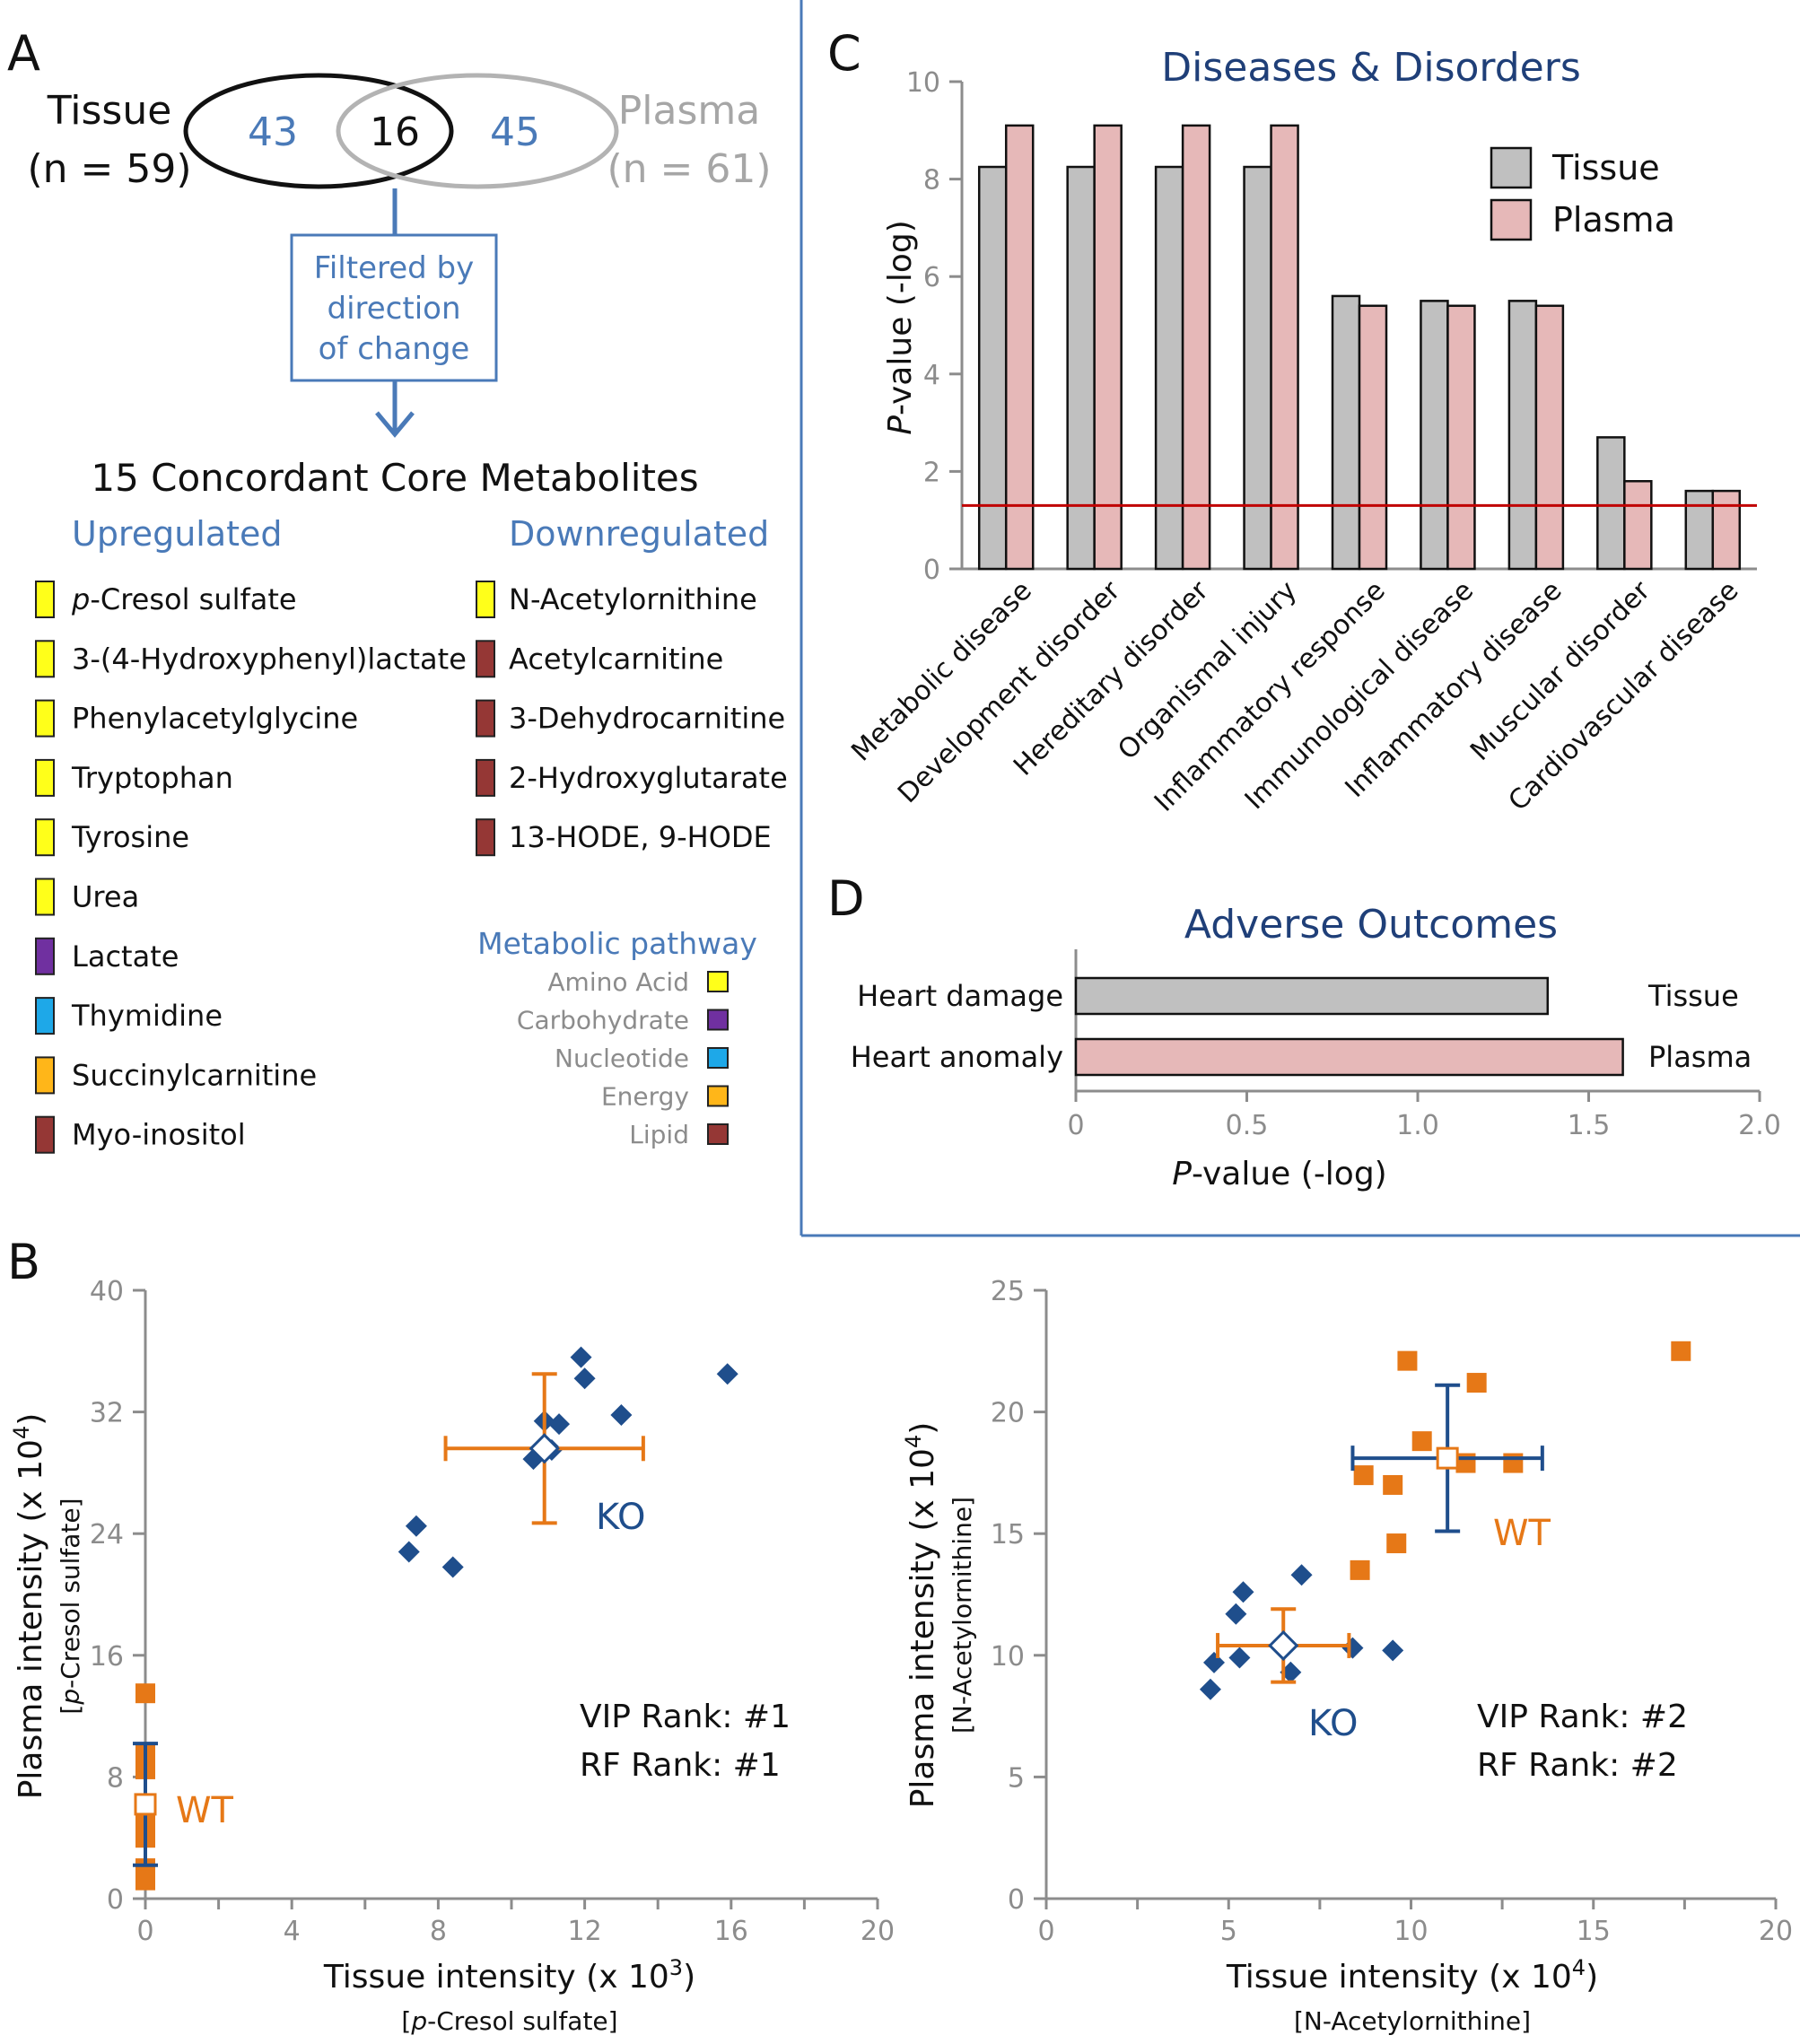 This screenshot has width=1800, height=2044. What do you see at coordinates (394, 307) in the screenshot?
I see `filter-box` at bounding box center [394, 307].